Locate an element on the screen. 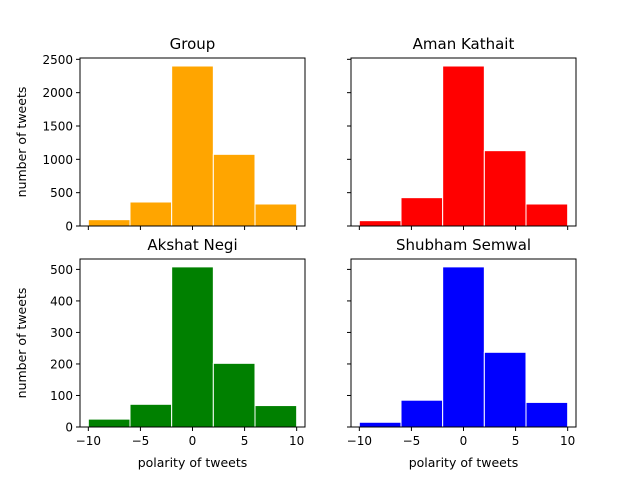 This screenshot has height=480, width=640. y-tick-label: 400 is located at coordinates (61, 301).